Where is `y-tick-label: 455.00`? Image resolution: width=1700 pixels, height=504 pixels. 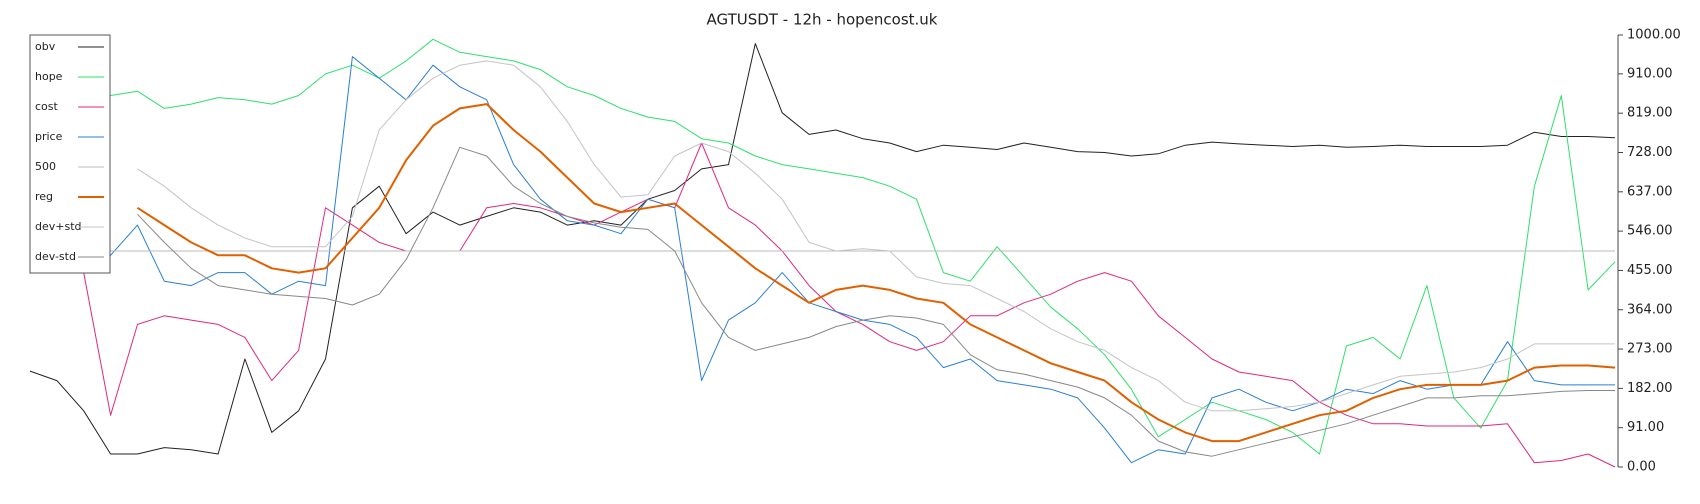
y-tick-label: 455.00 is located at coordinates (1650, 270).